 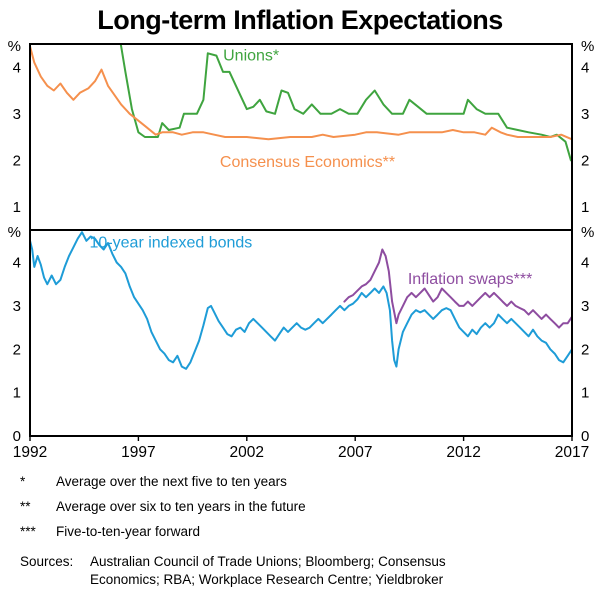 I want to click on series-line-inflation-swaps, so click(x=457, y=288).